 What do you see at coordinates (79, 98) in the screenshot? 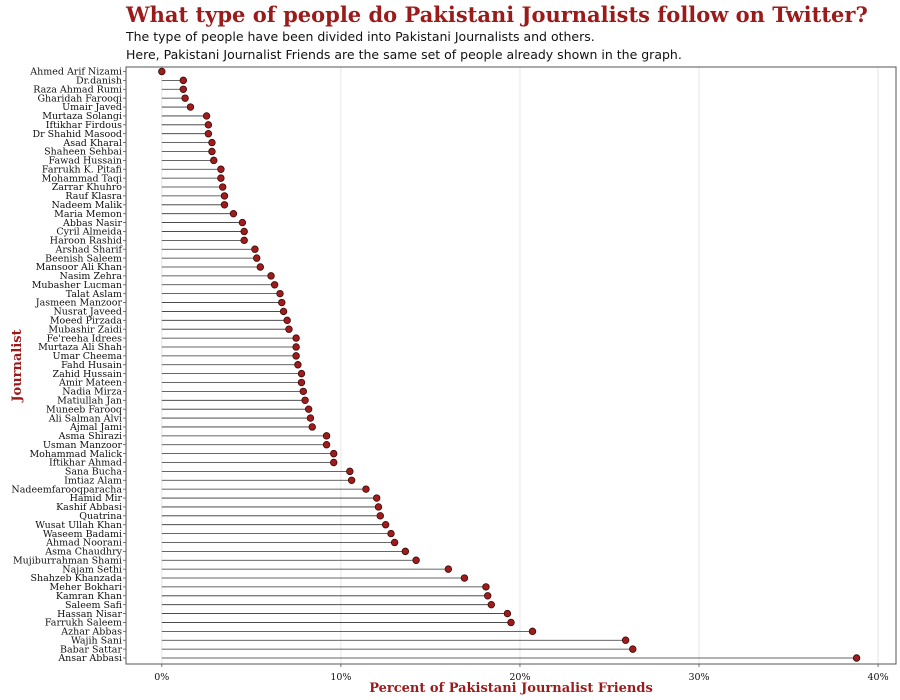
I see `y-tick-label: Gharidah Farooqi` at bounding box center [79, 98].